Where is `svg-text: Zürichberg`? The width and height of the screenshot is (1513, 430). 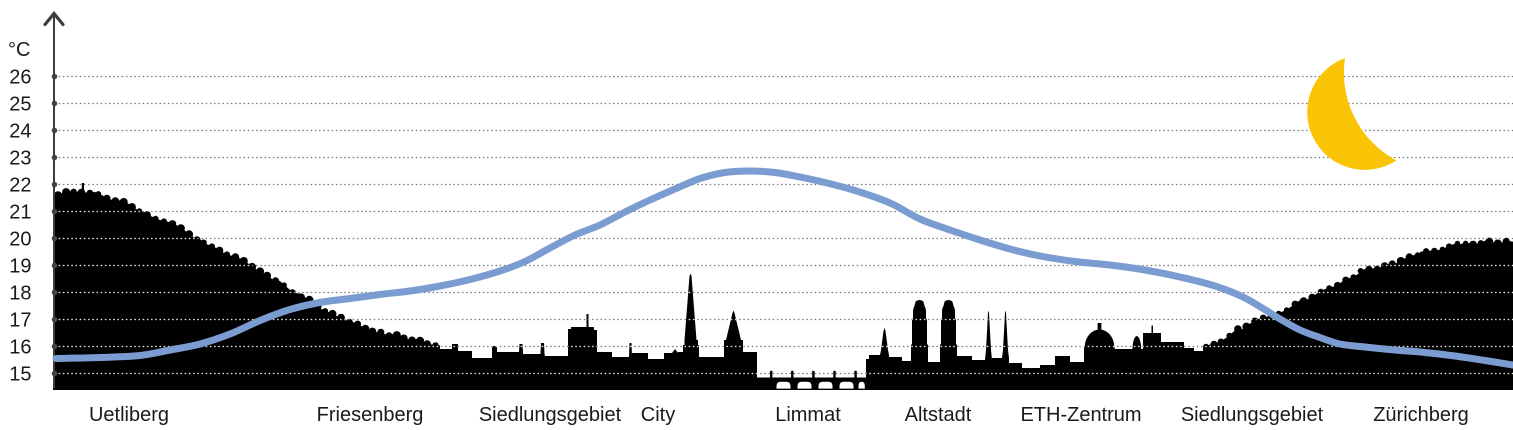 svg-text: Zürichberg is located at coordinates (1421, 415).